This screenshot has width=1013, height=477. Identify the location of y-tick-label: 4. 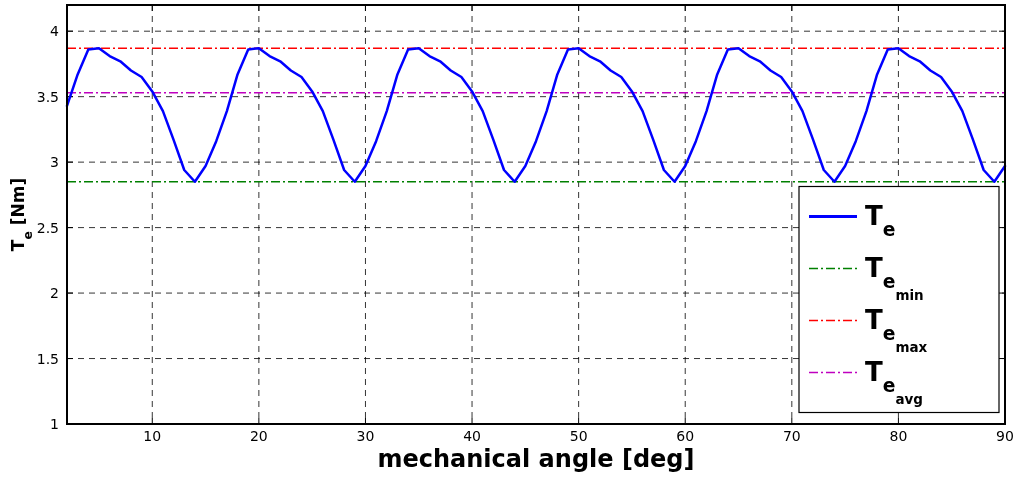
(55, 31).